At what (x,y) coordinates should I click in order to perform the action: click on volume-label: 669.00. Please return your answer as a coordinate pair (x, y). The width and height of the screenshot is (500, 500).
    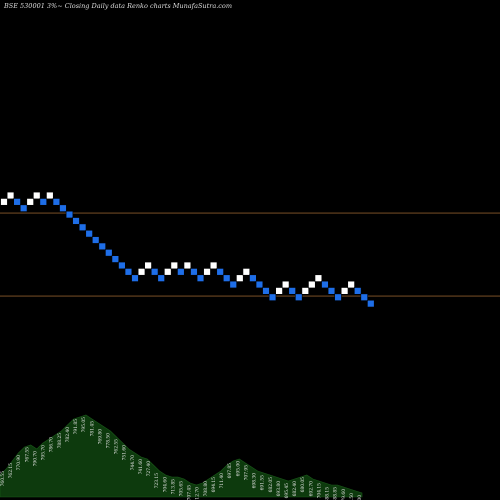
    Looking at the image, I should click on (360, 497).